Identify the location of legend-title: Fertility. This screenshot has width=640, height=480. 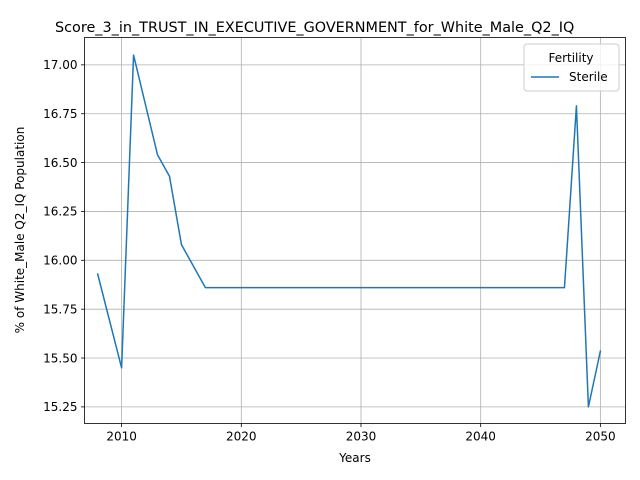
(570, 58).